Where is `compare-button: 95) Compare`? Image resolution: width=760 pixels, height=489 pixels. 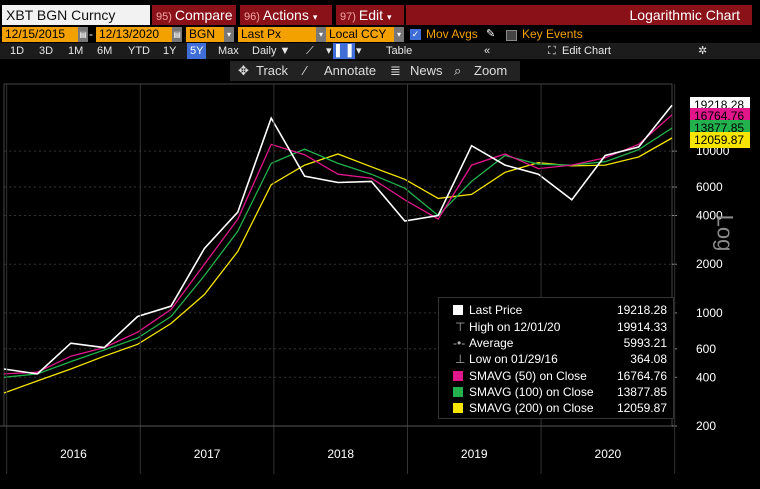
compare-button: 95) Compare is located at coordinates (194, 15).